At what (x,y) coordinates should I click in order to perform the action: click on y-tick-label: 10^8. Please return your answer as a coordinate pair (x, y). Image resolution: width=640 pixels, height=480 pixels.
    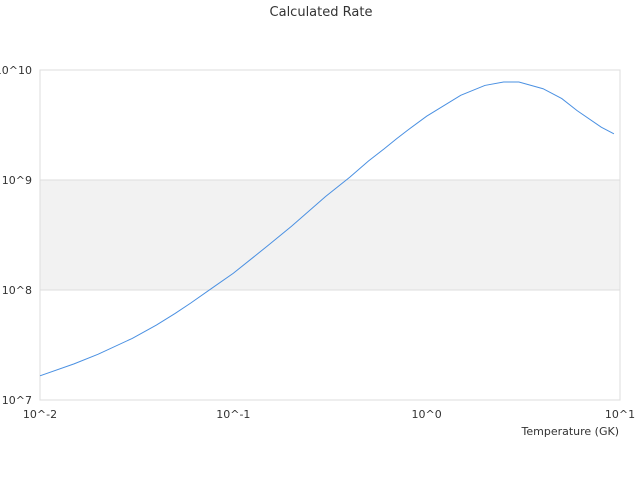
    Looking at the image, I should click on (17, 290).